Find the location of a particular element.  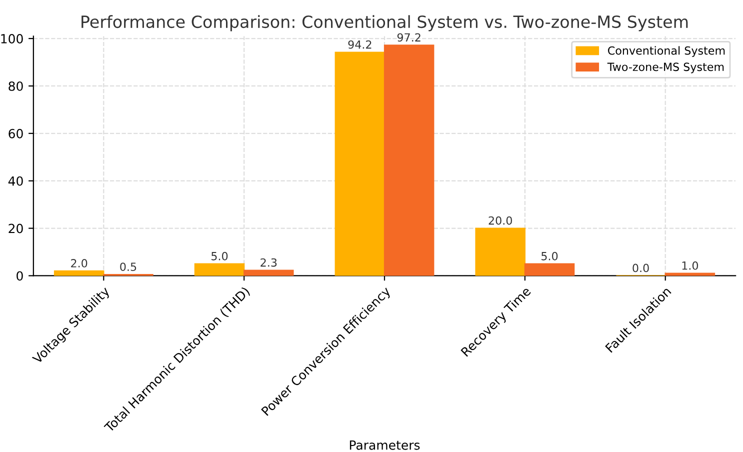

data-label: 2.3 is located at coordinates (268, 262).